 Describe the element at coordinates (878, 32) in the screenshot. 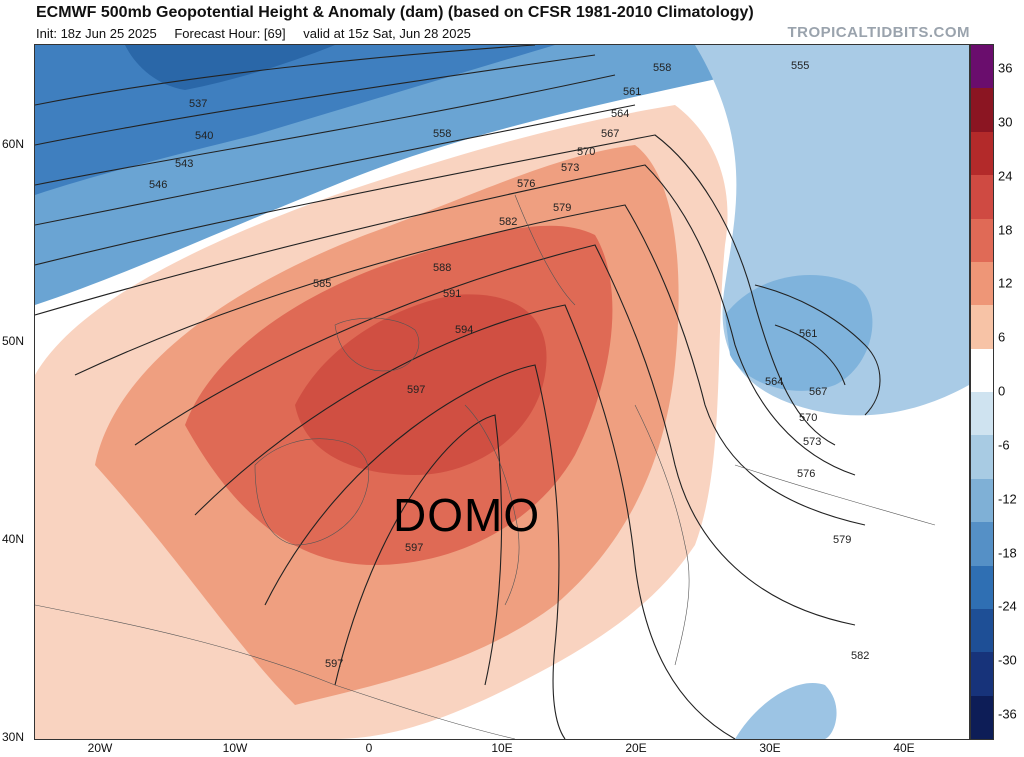

I see `watermark: TROPICALTIDBITS.COM` at that location.